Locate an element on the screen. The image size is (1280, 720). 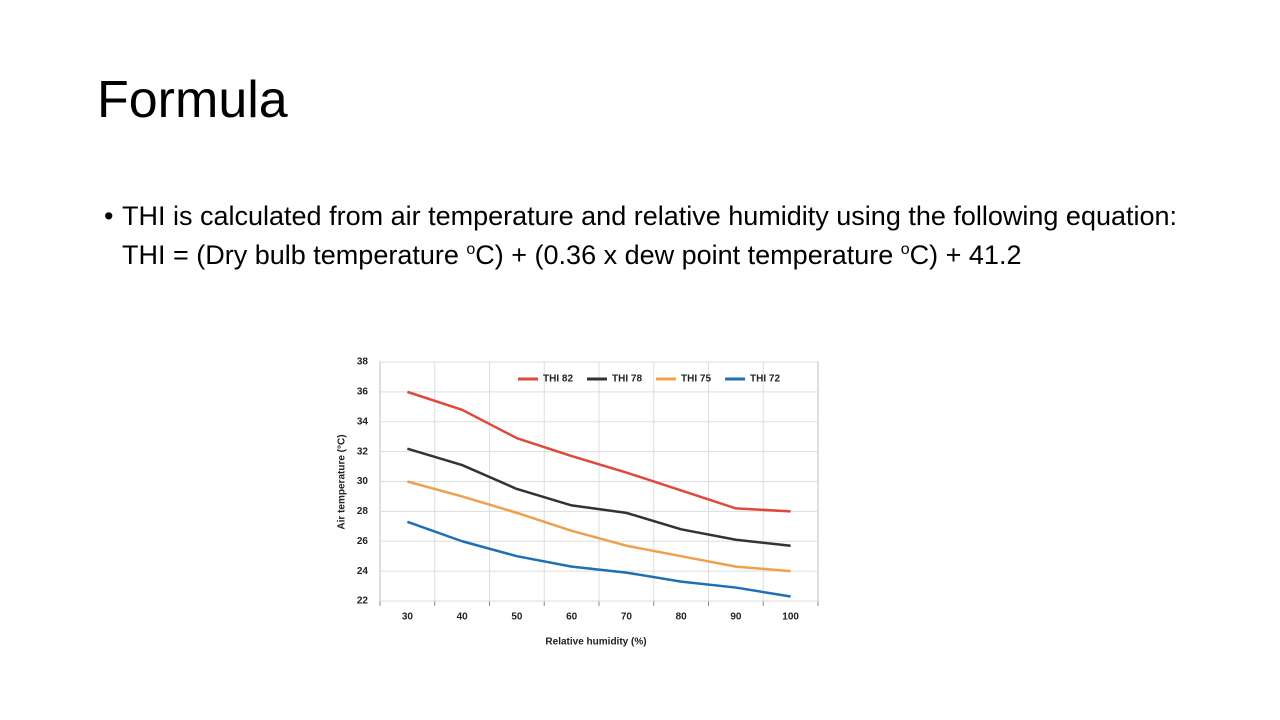
text: C) + 41.2 is located at coordinates (965, 255).